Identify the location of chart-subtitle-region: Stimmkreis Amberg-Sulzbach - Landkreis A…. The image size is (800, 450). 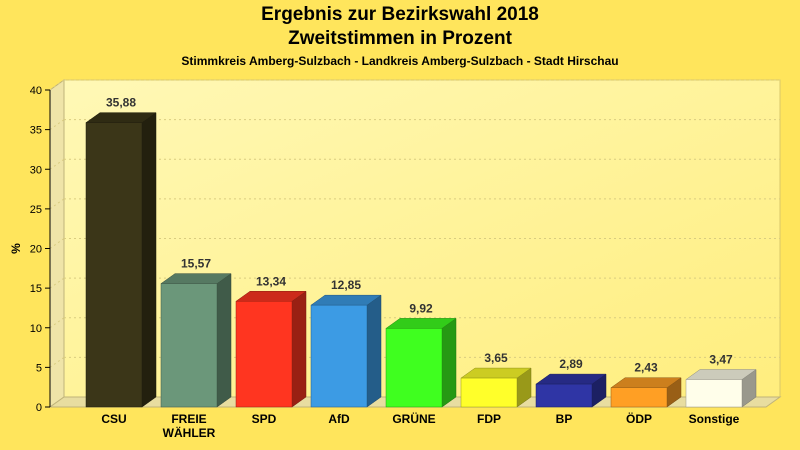
(400, 61).